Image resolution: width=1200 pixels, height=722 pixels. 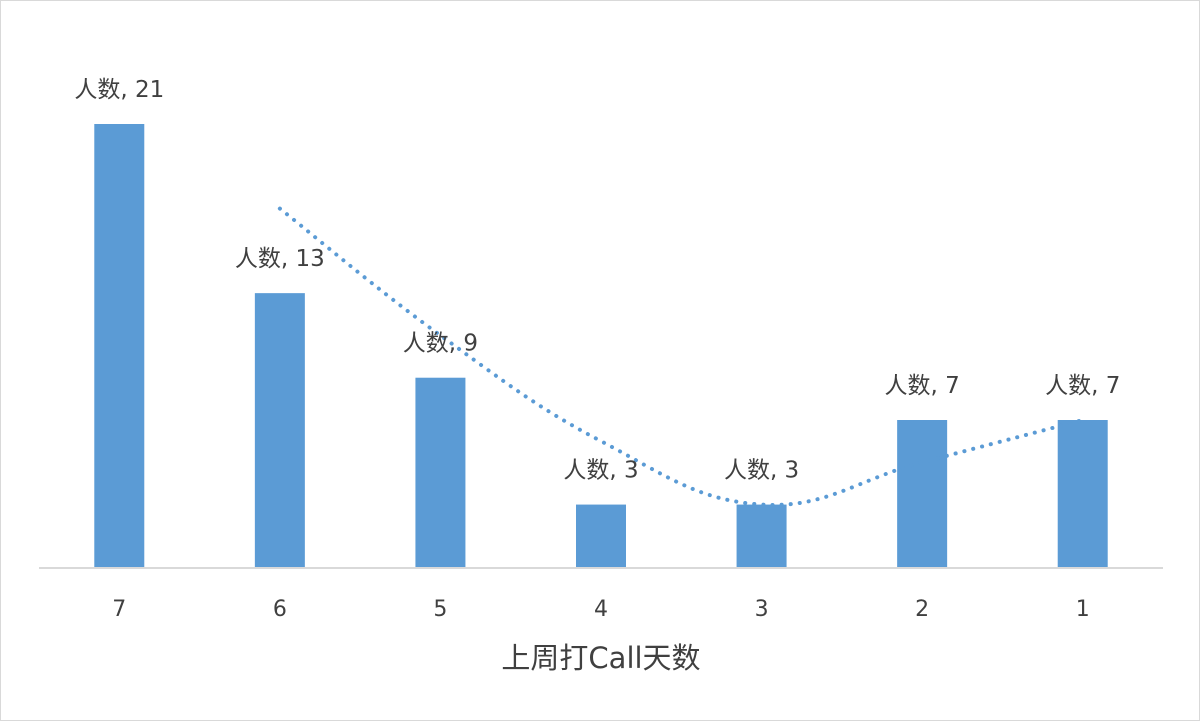 What do you see at coordinates (762, 609) in the screenshot?
I see `x-tick-label-3: 3` at bounding box center [762, 609].